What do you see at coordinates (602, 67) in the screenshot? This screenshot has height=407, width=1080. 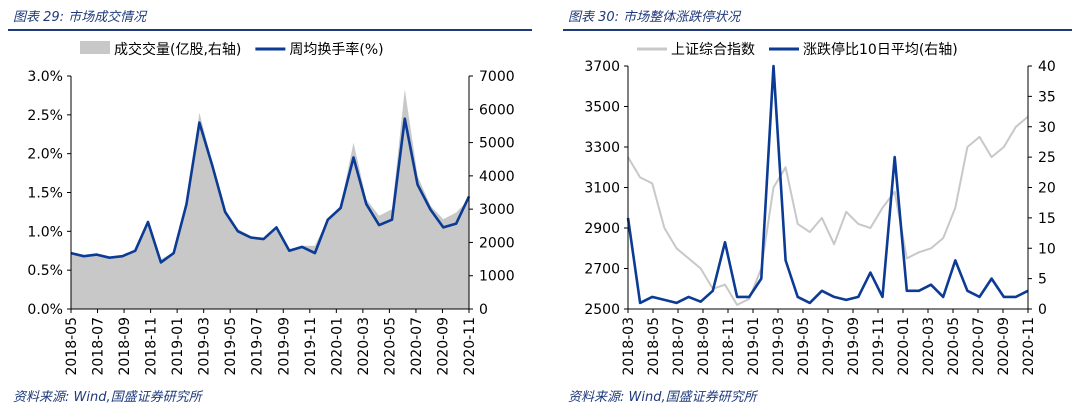 I see `y-left-tick-label: 3700` at bounding box center [602, 67].